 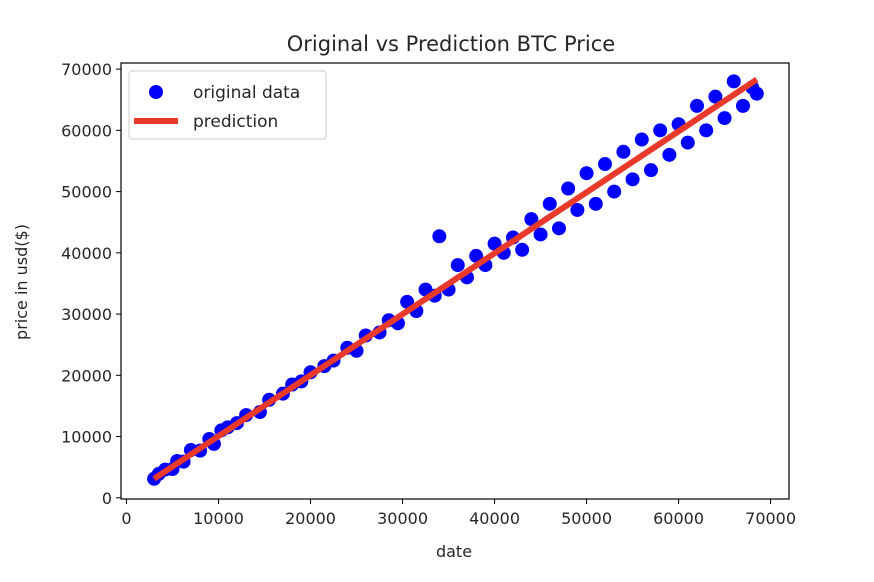 I want to click on y-tick-label: 0, so click(x=107, y=498).